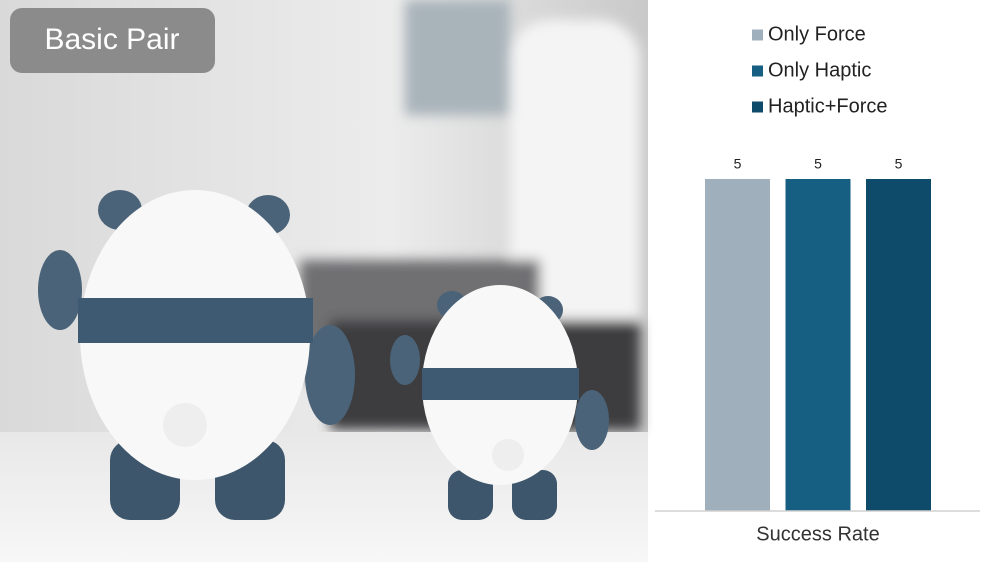 This screenshot has height=562, width=1000. What do you see at coordinates (828, 106) in the screenshot?
I see `legend-label: Haptic+Force` at bounding box center [828, 106].